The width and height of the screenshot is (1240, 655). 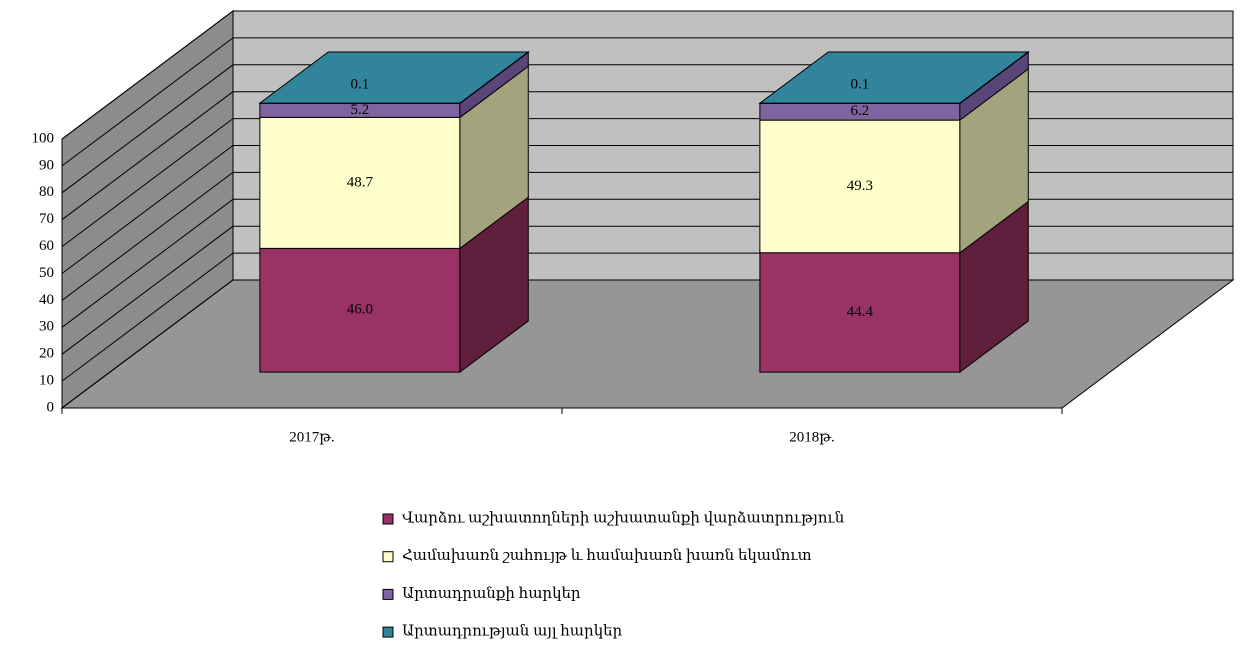 What do you see at coordinates (46, 219) in the screenshot?
I see `y-tick-label: 70` at bounding box center [46, 219].